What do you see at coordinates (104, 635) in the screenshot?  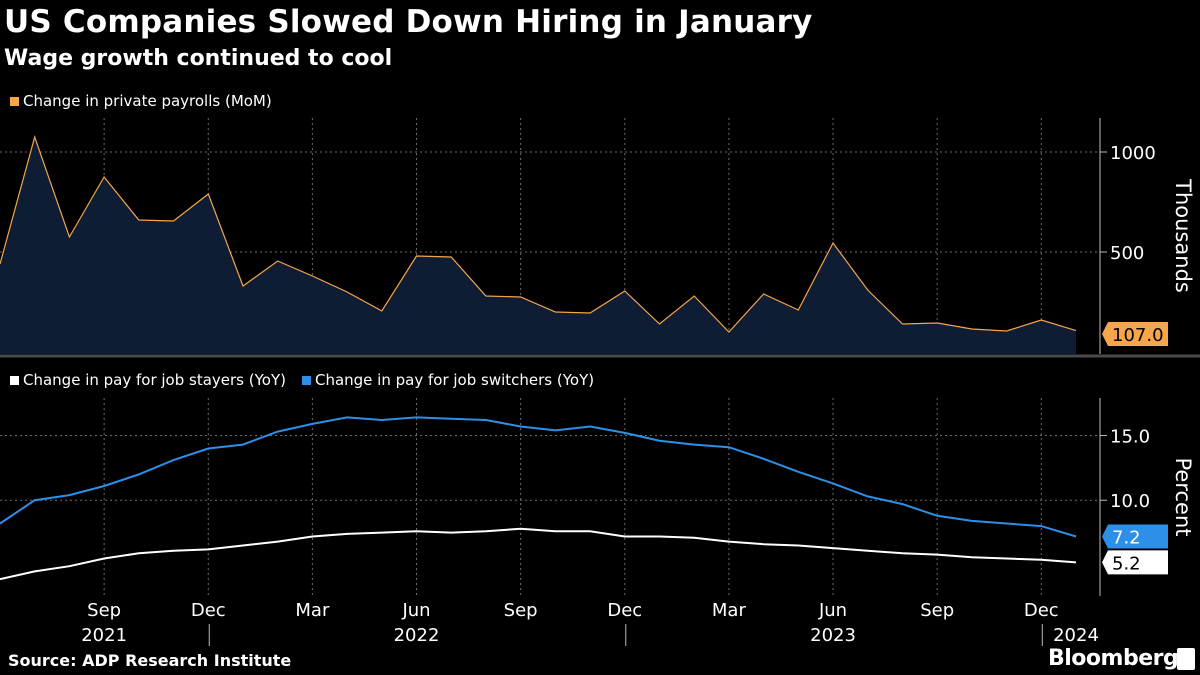 I see `x-year-label-0: 2021` at bounding box center [104, 635].